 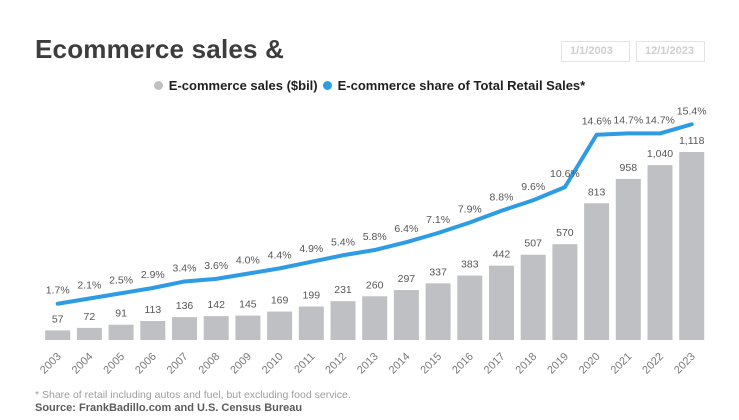 What do you see at coordinates (400, 364) in the screenshot?
I see `x-axis-label-2014: 2014` at bounding box center [400, 364].